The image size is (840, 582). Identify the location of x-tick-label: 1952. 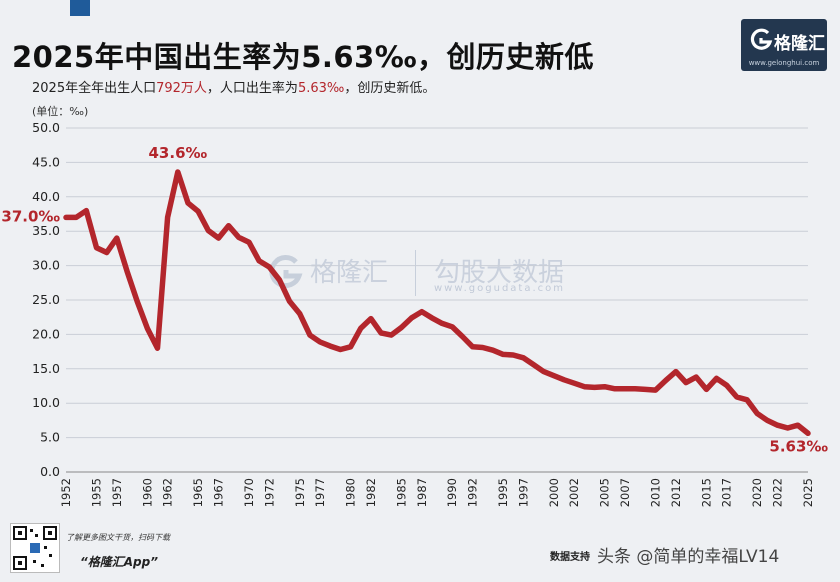
(66, 492).